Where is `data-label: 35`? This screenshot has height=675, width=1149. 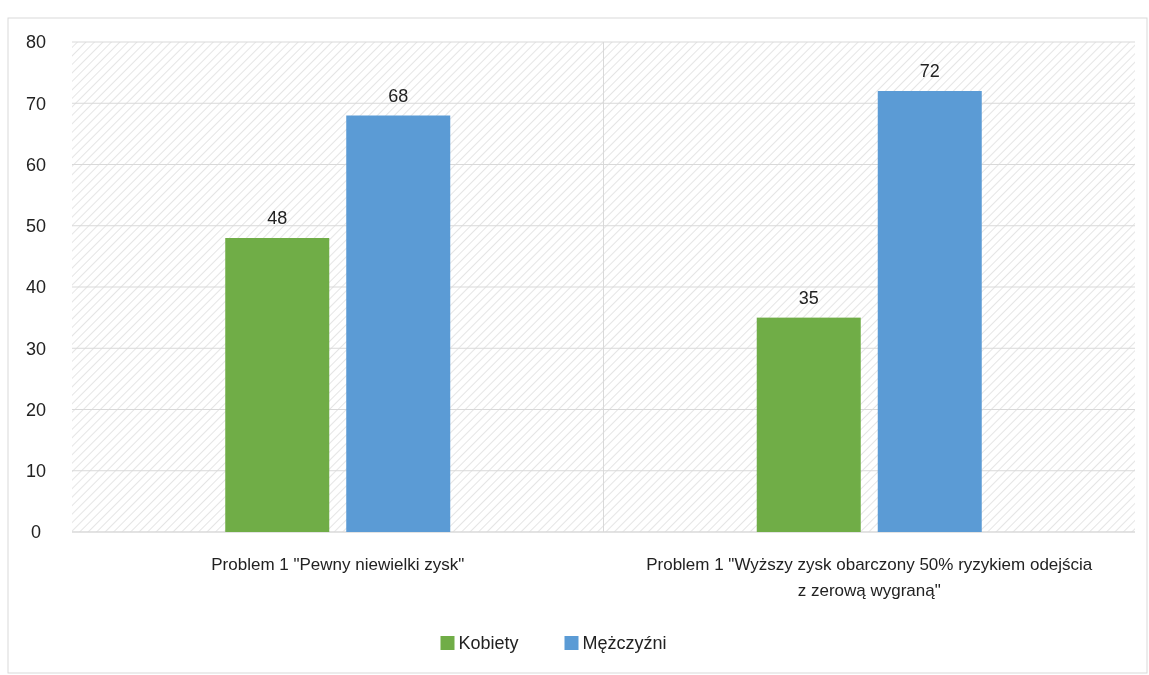
data-label: 35 is located at coordinates (808, 297).